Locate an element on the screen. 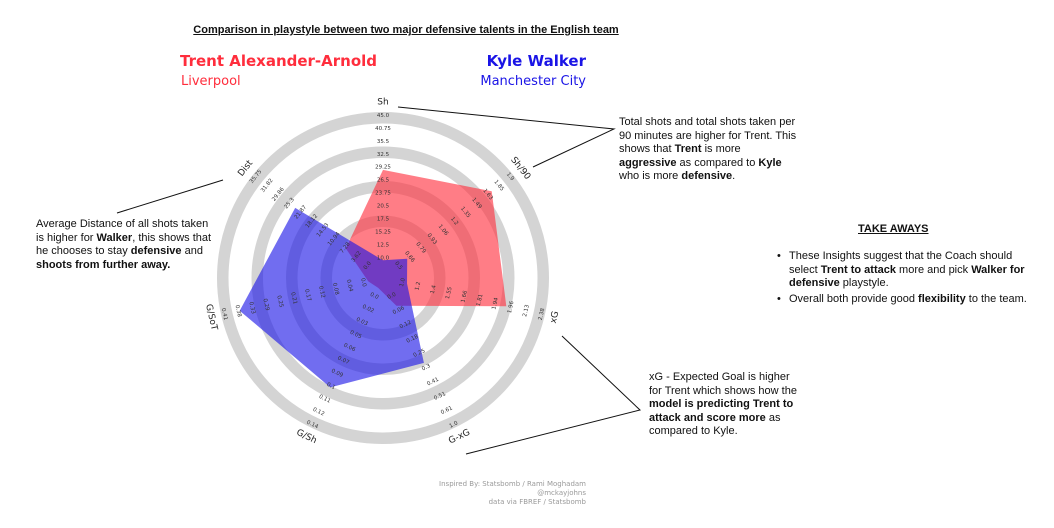 The width and height of the screenshot is (1054, 528). tick-label: 35.5 is located at coordinates (383, 142).